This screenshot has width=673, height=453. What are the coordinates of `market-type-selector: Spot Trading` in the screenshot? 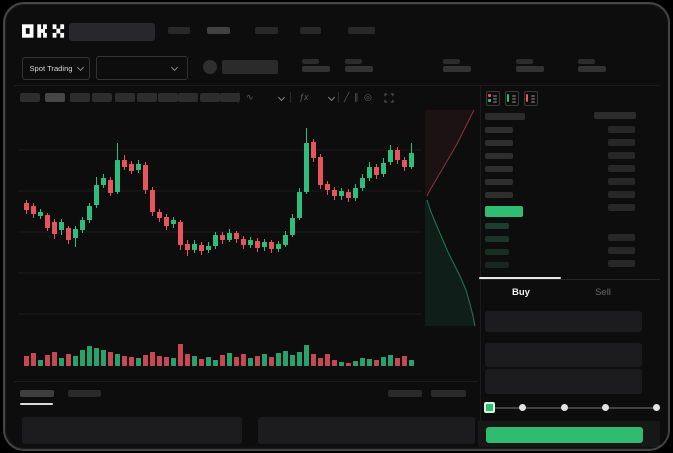 It's located at (56, 68).